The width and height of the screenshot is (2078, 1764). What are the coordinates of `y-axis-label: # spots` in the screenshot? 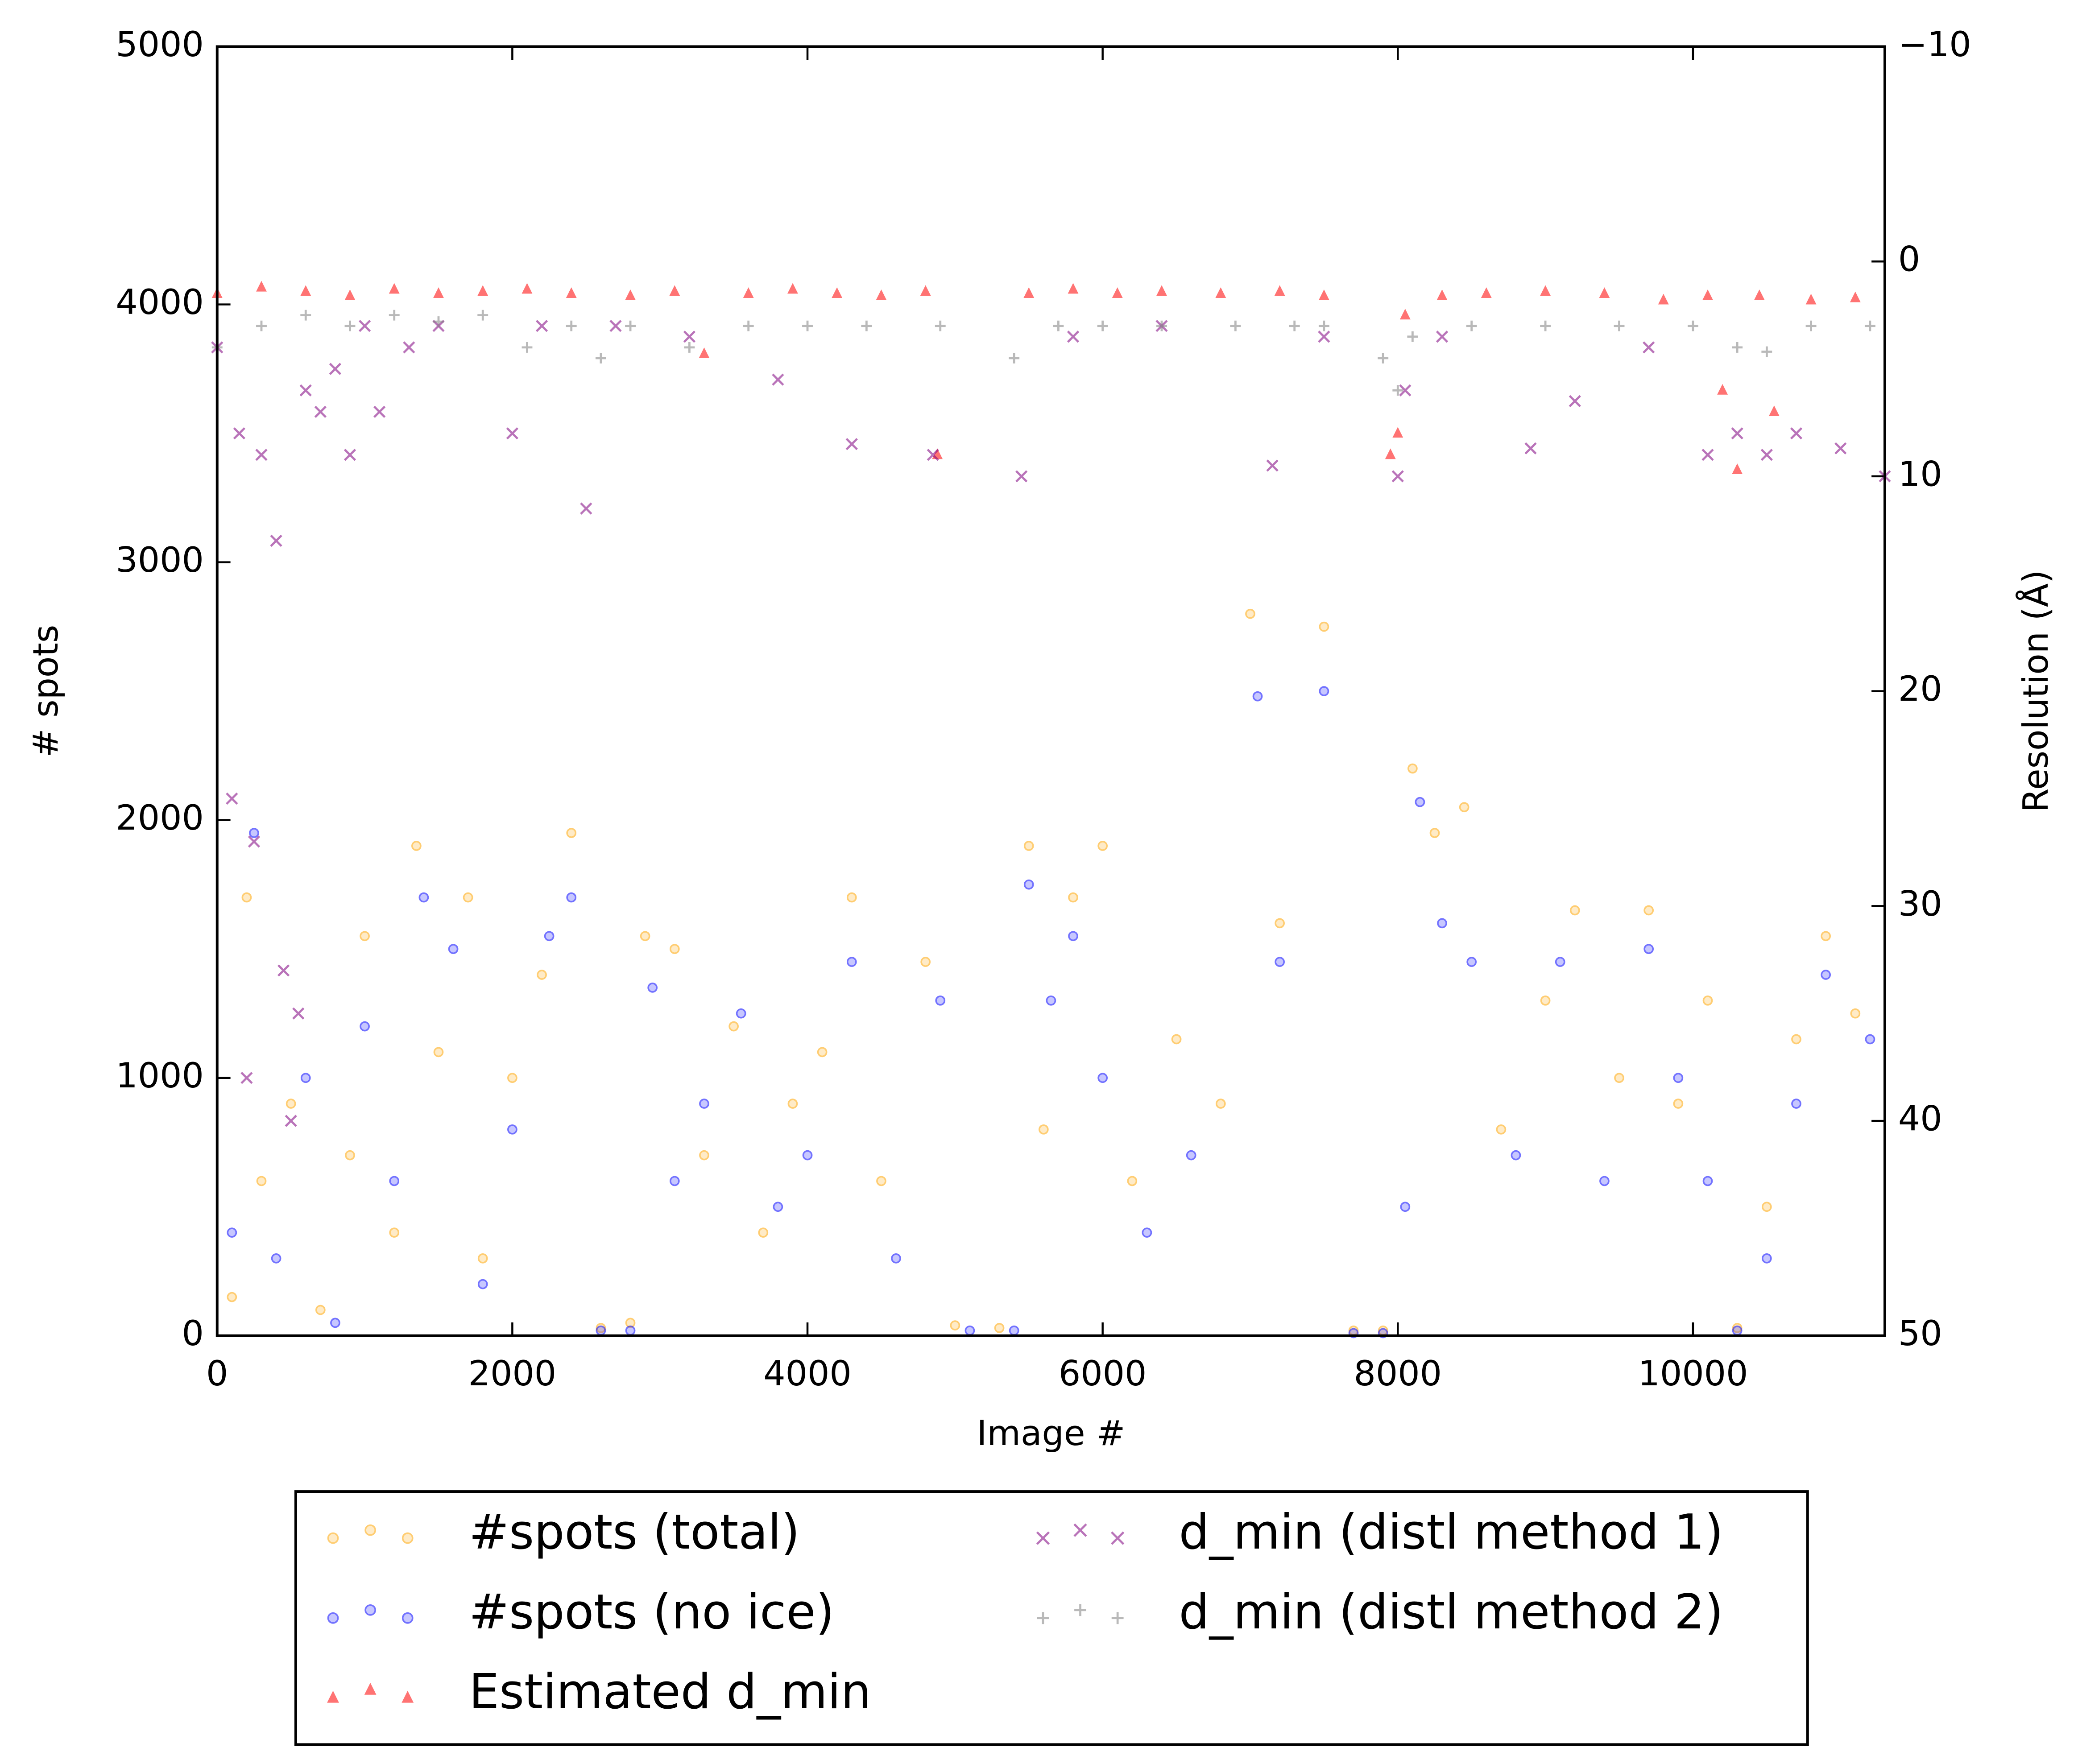 It's located at (46, 691).